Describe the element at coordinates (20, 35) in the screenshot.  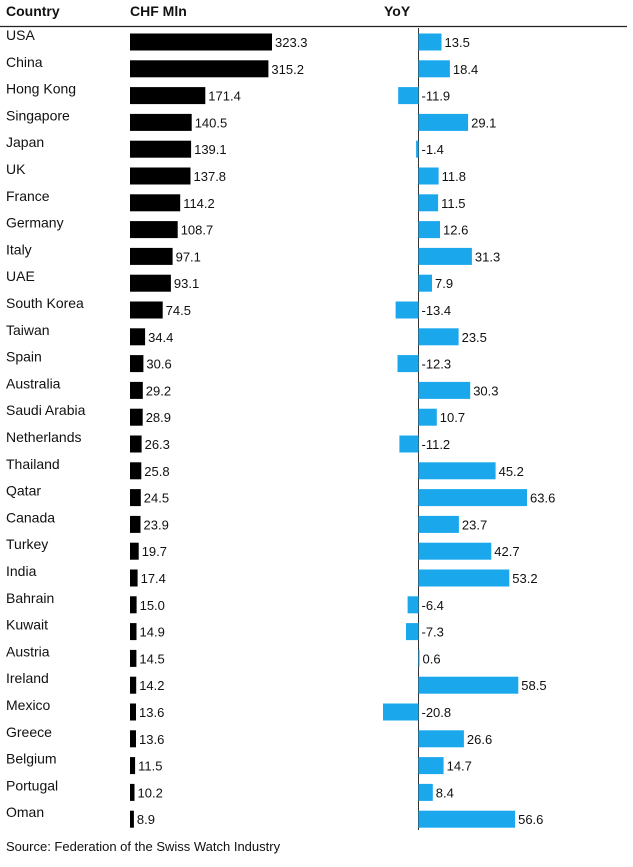
I see `country-label-usa: USA` at that location.